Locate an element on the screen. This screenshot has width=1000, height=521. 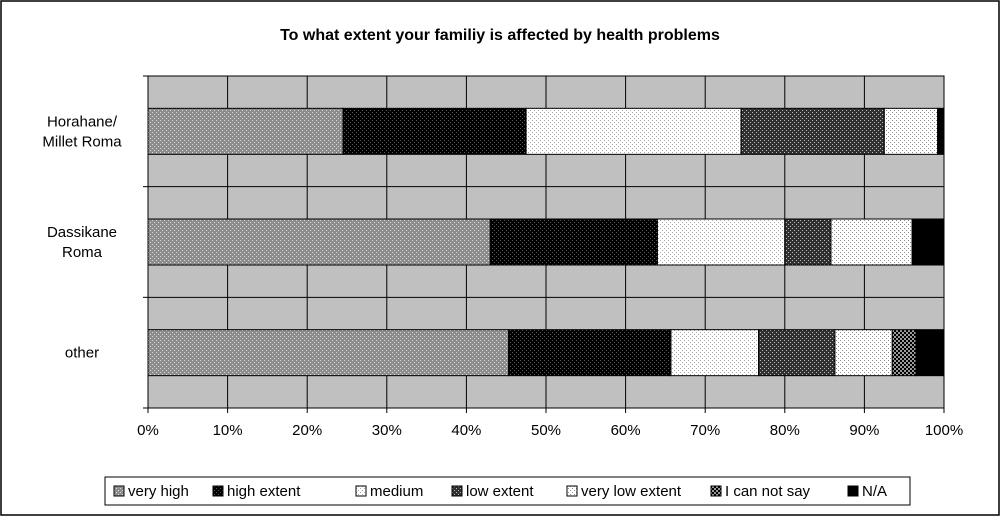
y-category-label: Millet Roma is located at coordinates (82, 141).